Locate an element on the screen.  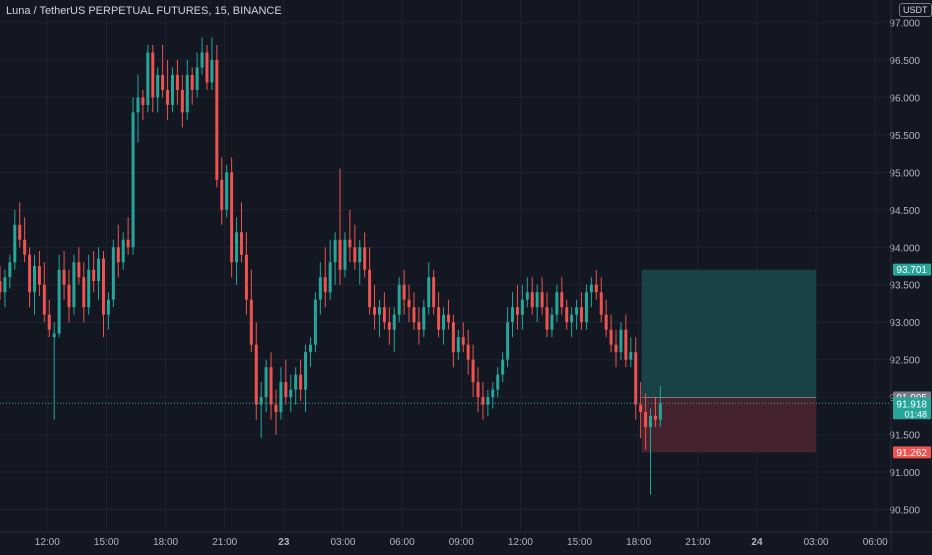
stop-price-badge-bg is located at coordinates (912, 452).